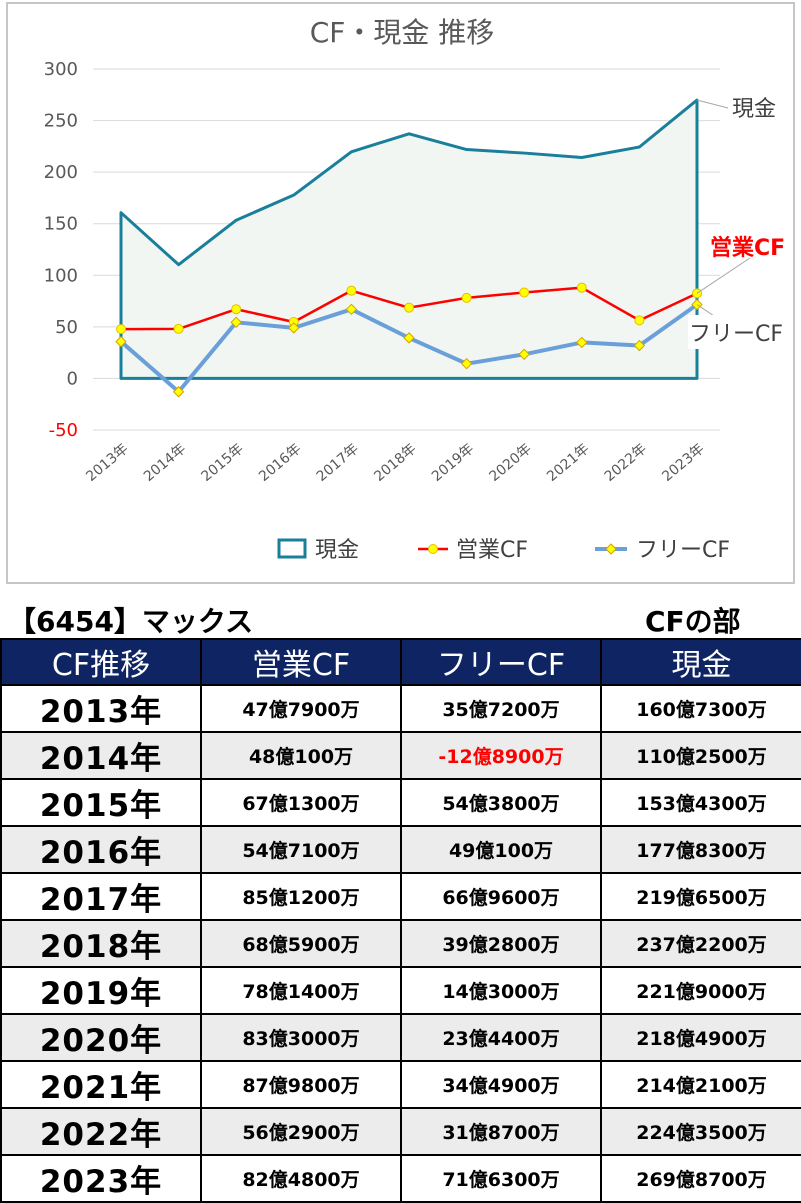 The height and width of the screenshot is (1203, 801). I want to click on year-cell: 2022年, so click(101, 1131).